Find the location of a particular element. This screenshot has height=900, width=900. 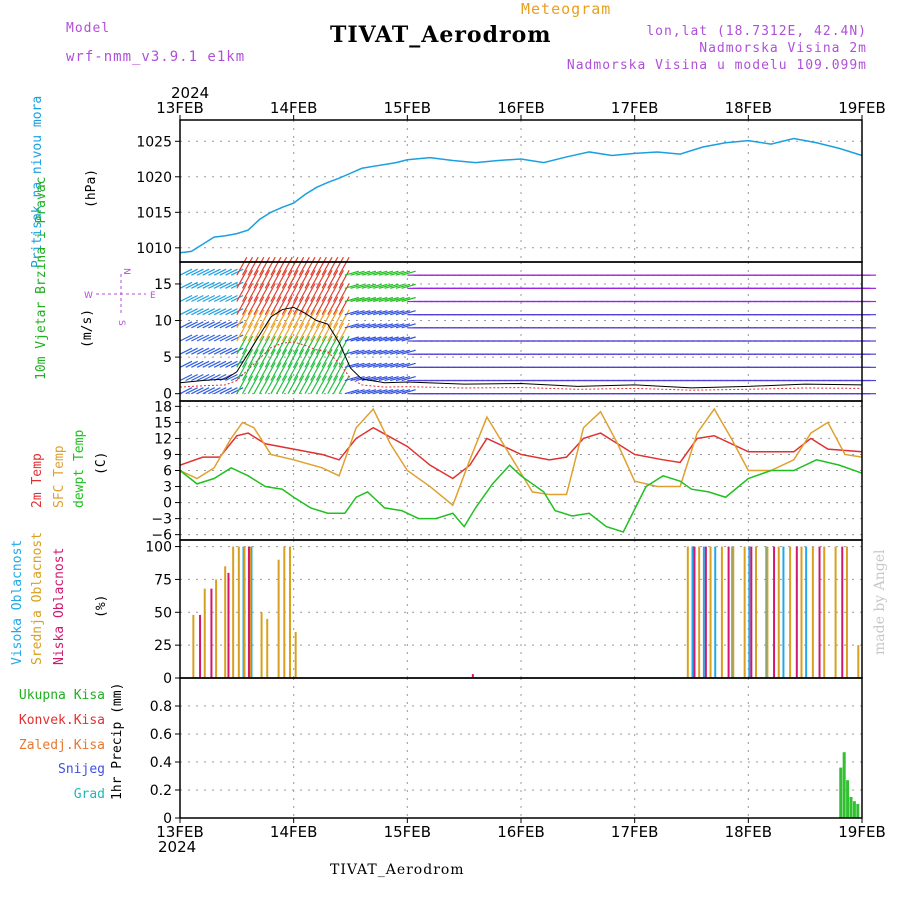

meteogram-title: Meteogram is located at coordinates (566, 9).